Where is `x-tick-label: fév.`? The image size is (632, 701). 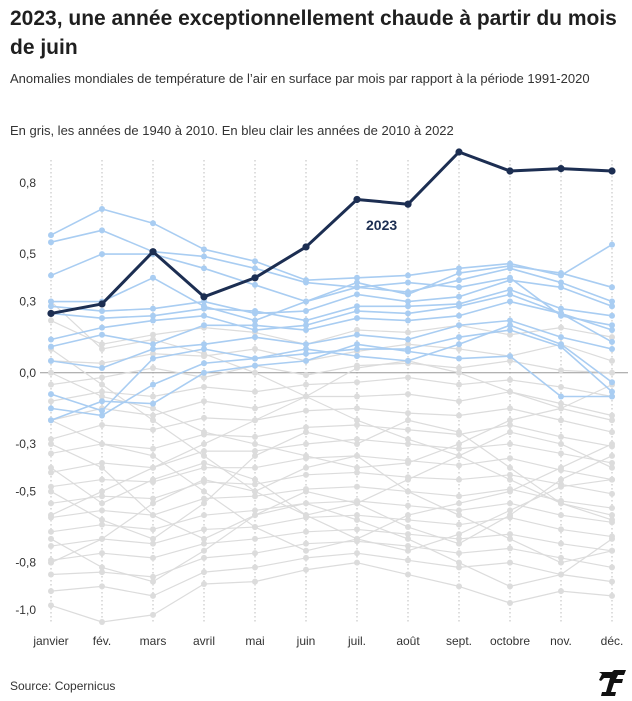
x-tick-label: fév. is located at coordinates (102, 641).